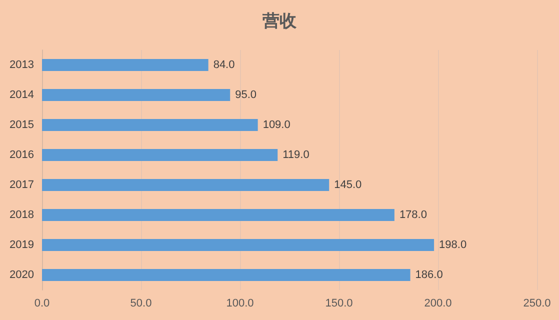  I want to click on chart-title: 营收, so click(280, 22).